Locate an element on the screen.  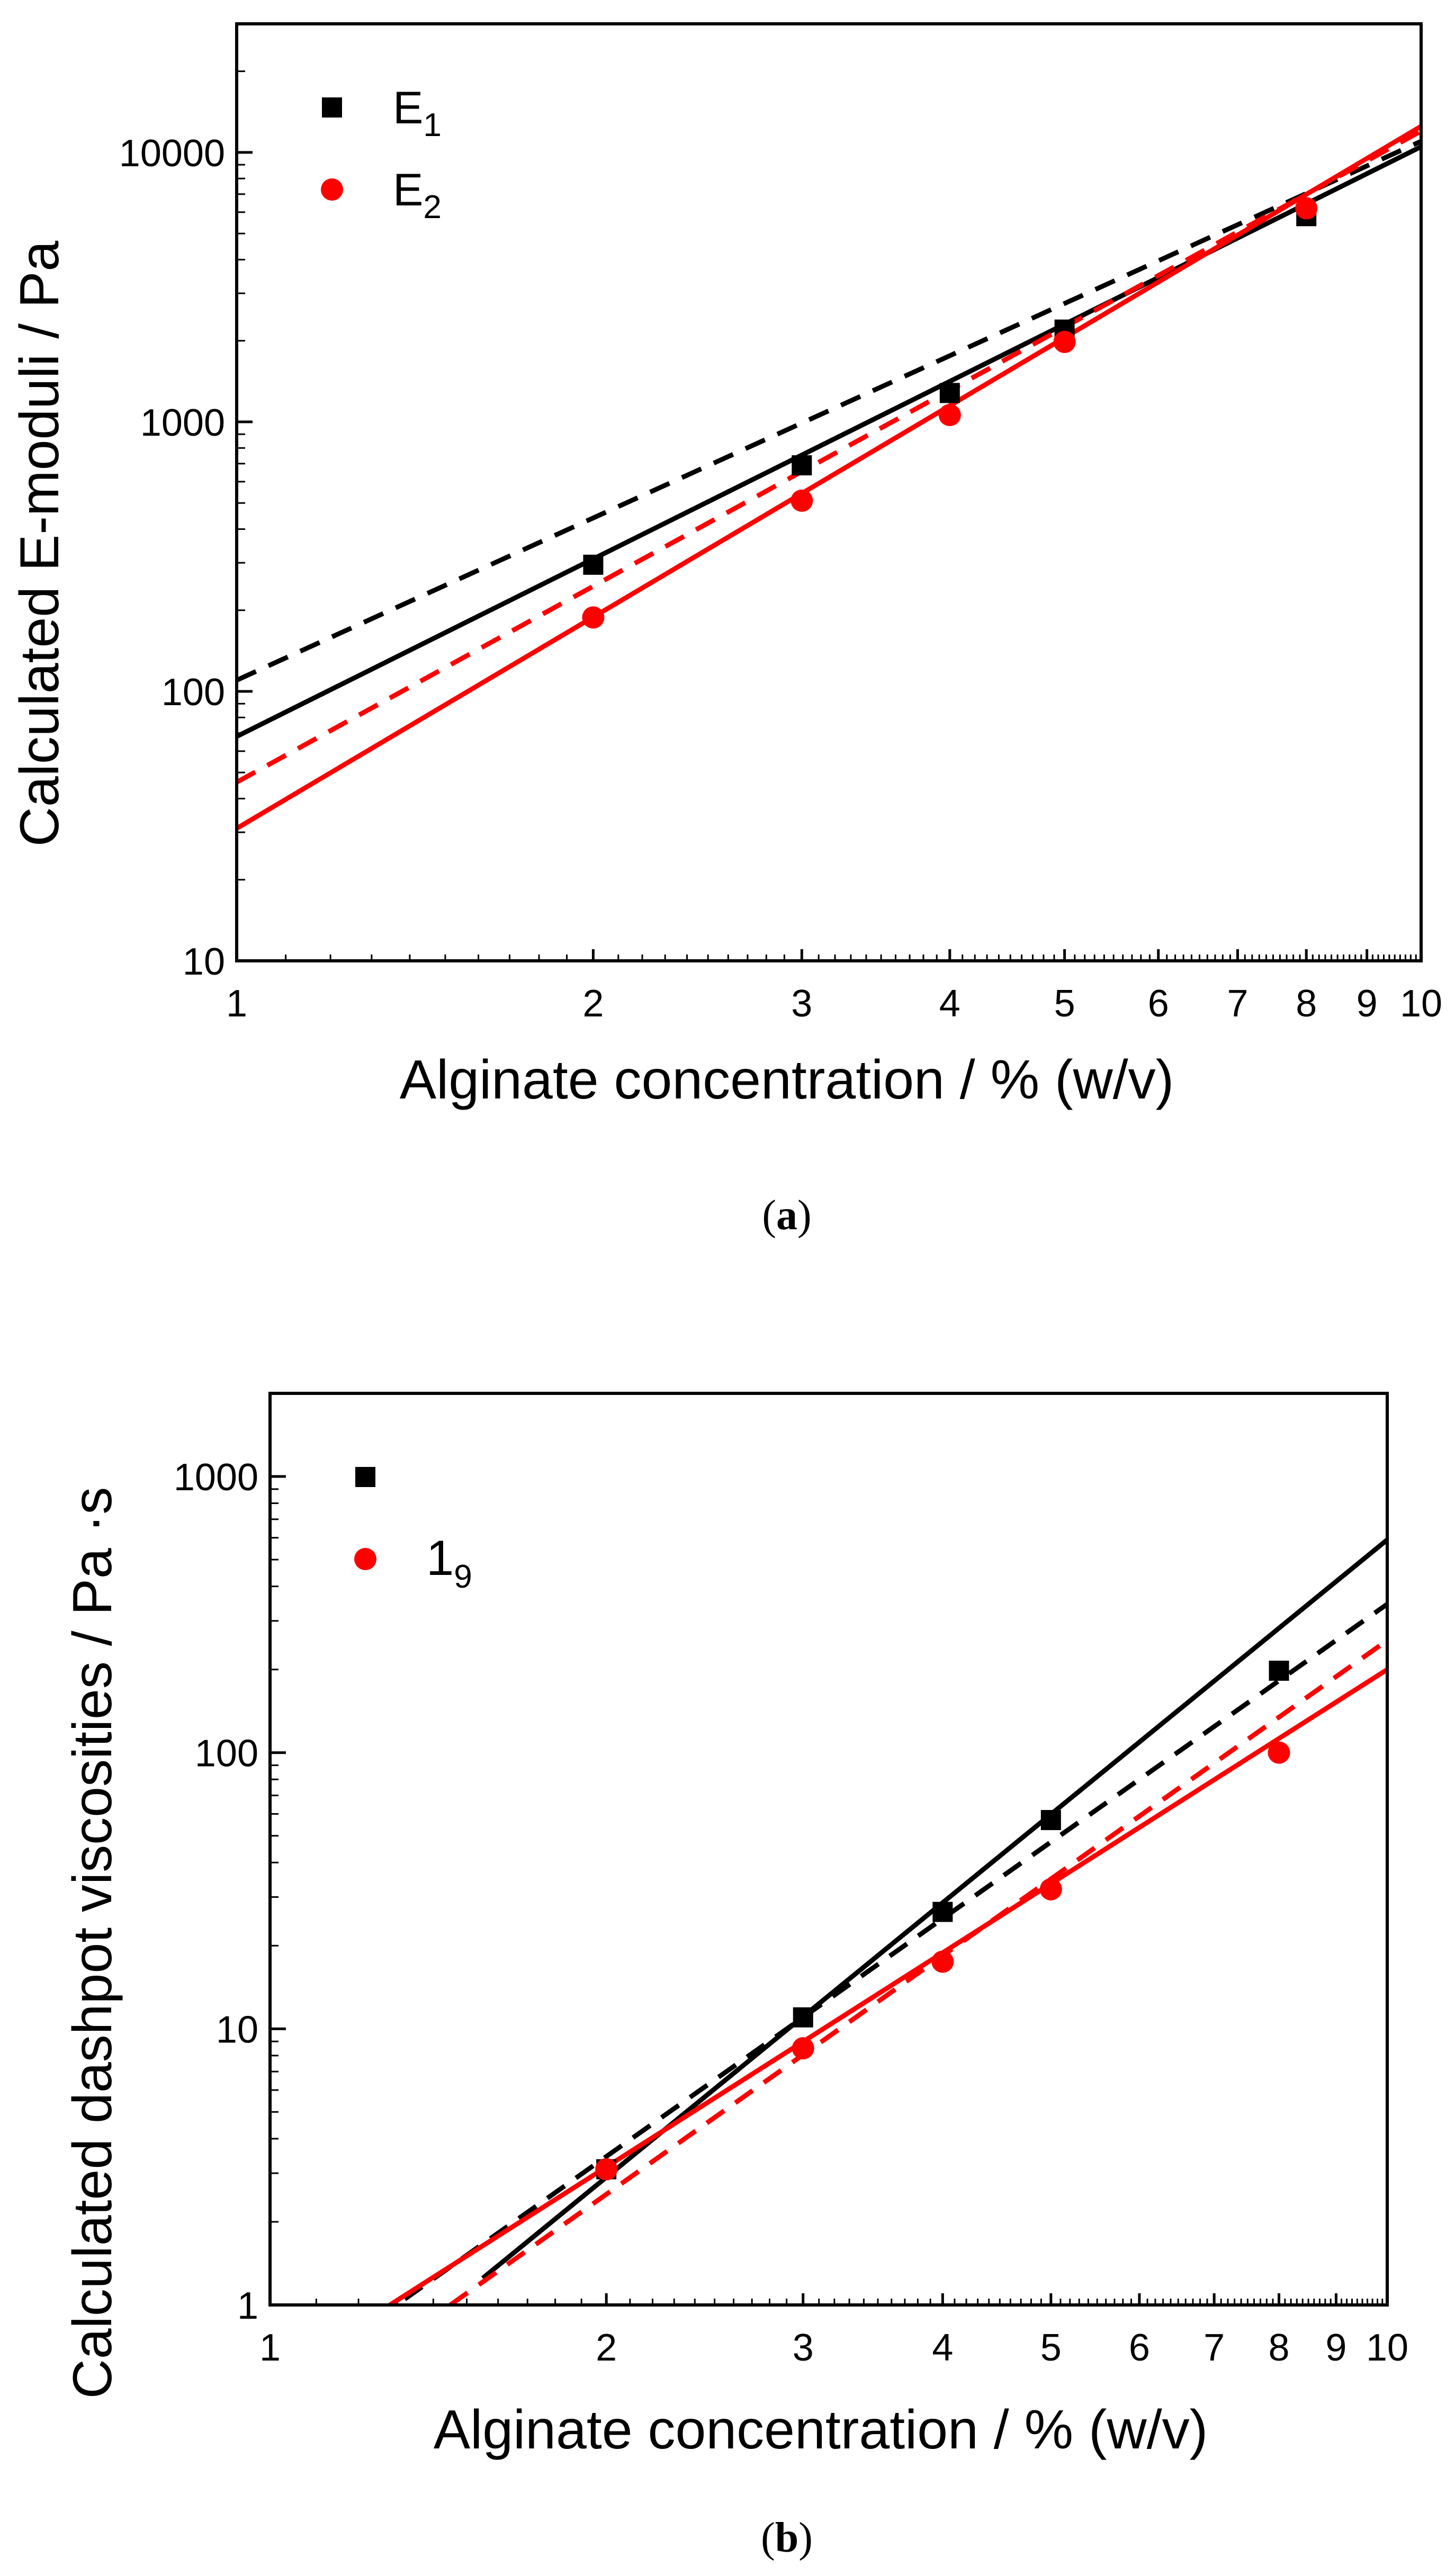
caption-letter-a: a is located at coordinates (786, 1216).